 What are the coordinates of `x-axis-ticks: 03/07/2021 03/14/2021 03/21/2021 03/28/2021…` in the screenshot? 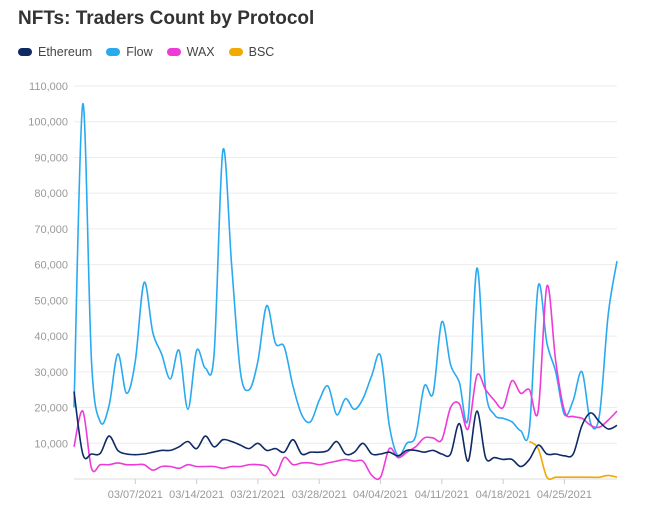 It's located at (350, 490).